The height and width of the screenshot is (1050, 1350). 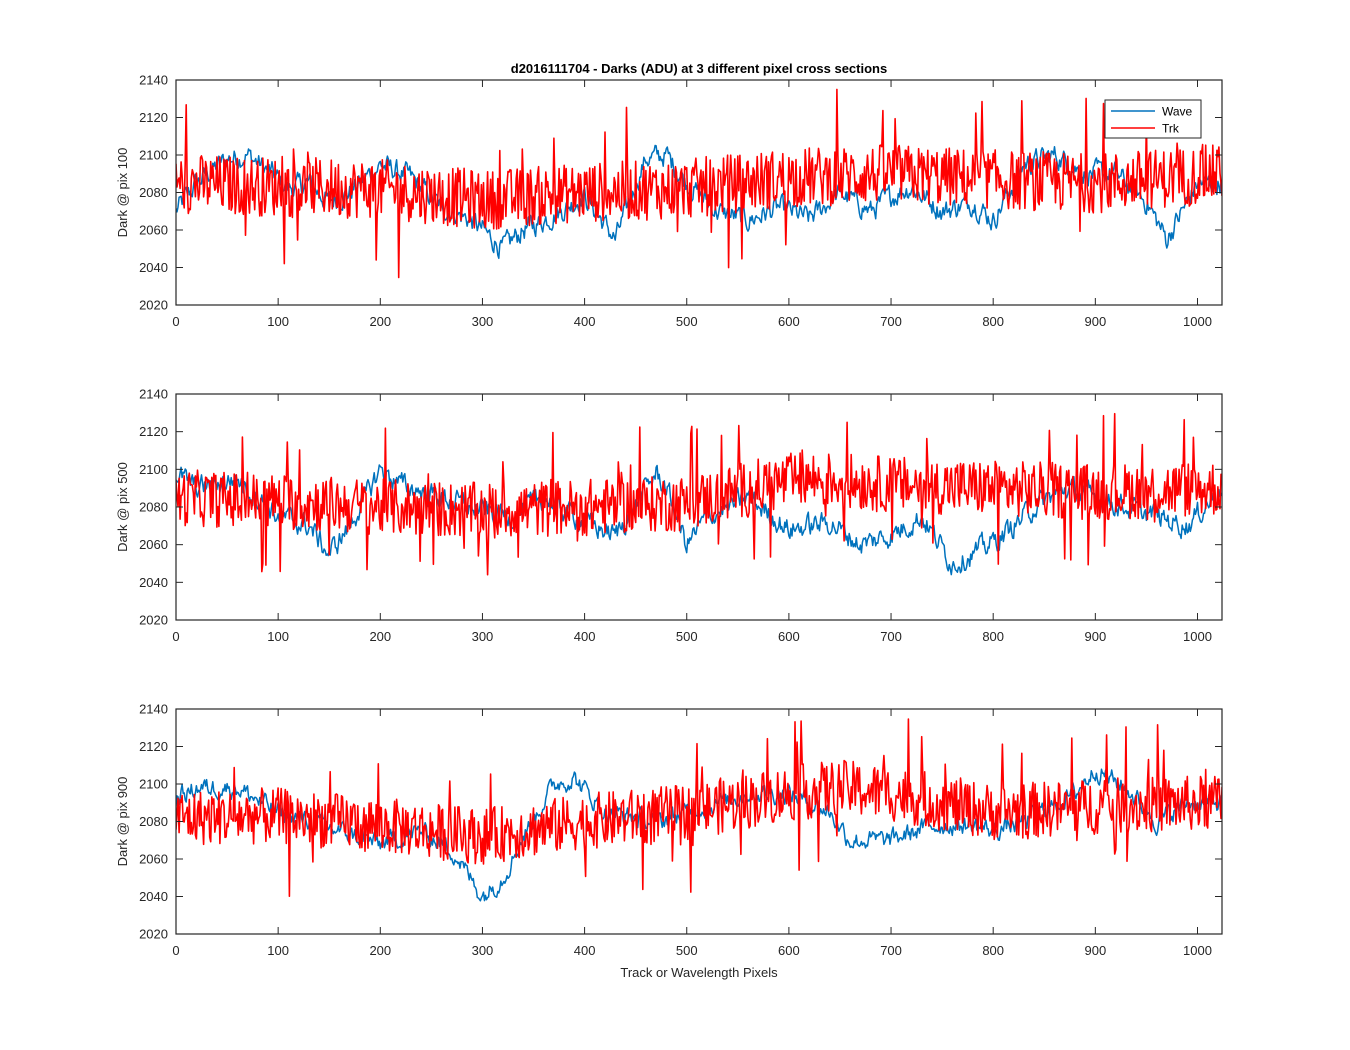 I want to click on legend: Wave Trk, so click(x=1153, y=119).